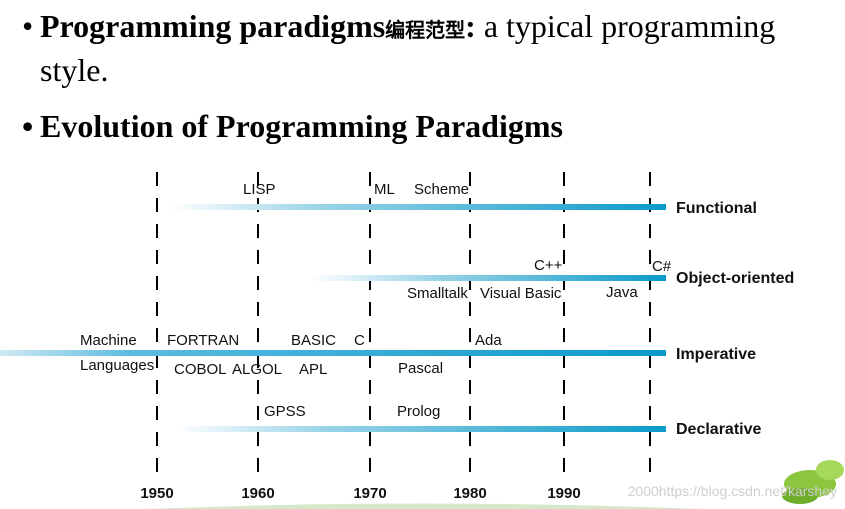 This screenshot has height=509, width=845. I want to click on decorative-swoosh, so click(425, 506).